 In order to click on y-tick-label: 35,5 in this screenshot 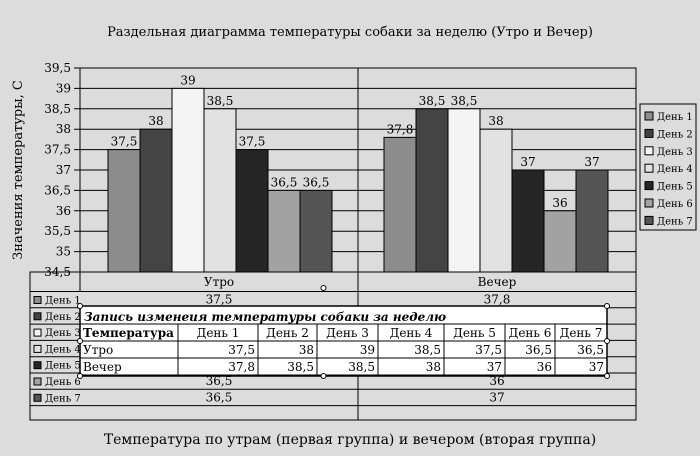, I will do `click(57, 231)`.